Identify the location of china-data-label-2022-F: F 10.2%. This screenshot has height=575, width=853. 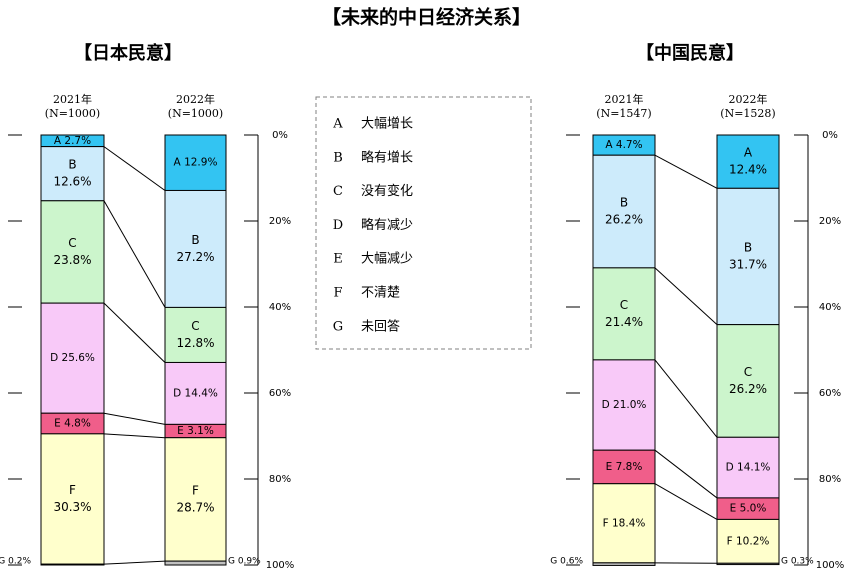
(748, 541).